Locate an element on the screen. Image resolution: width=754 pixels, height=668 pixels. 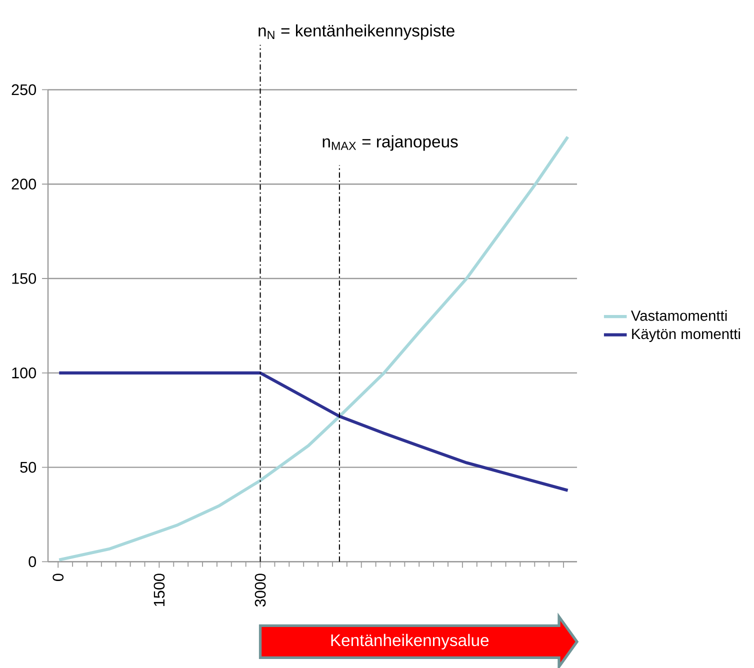
line-series is located at coordinates (314, 431).